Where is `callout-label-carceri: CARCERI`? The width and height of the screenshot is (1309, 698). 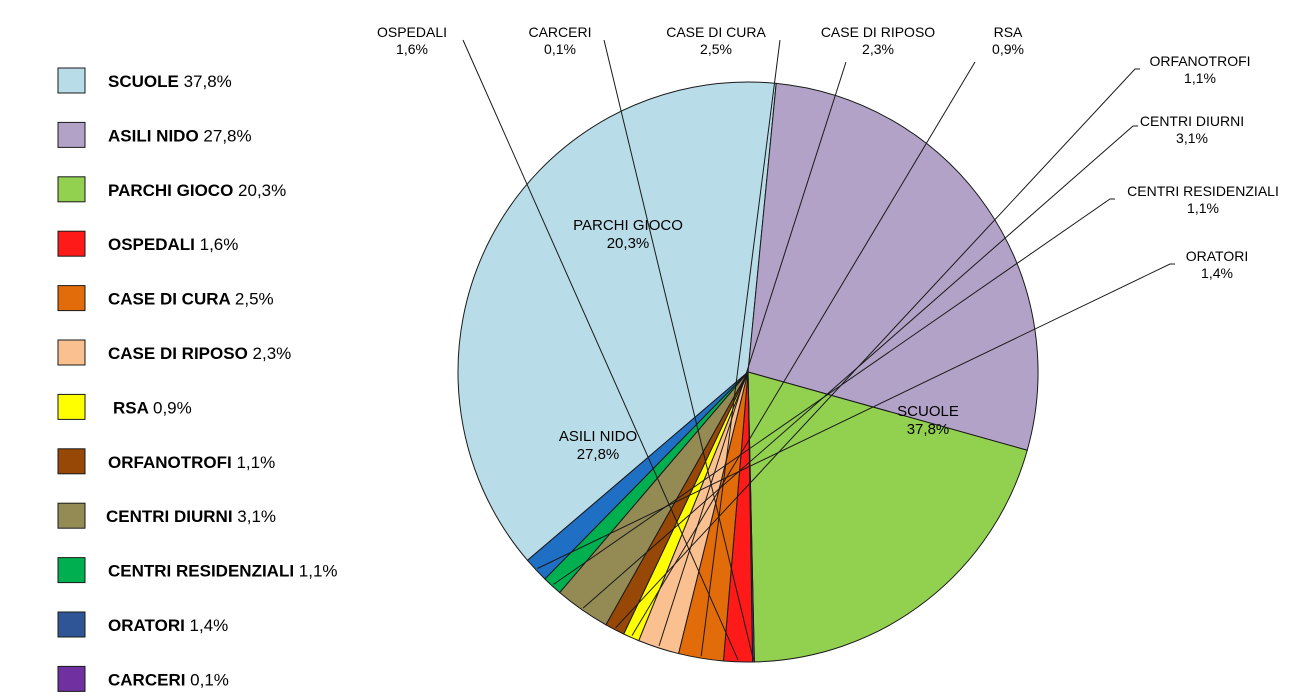
callout-label-carceri: CARCERI is located at coordinates (559, 32).